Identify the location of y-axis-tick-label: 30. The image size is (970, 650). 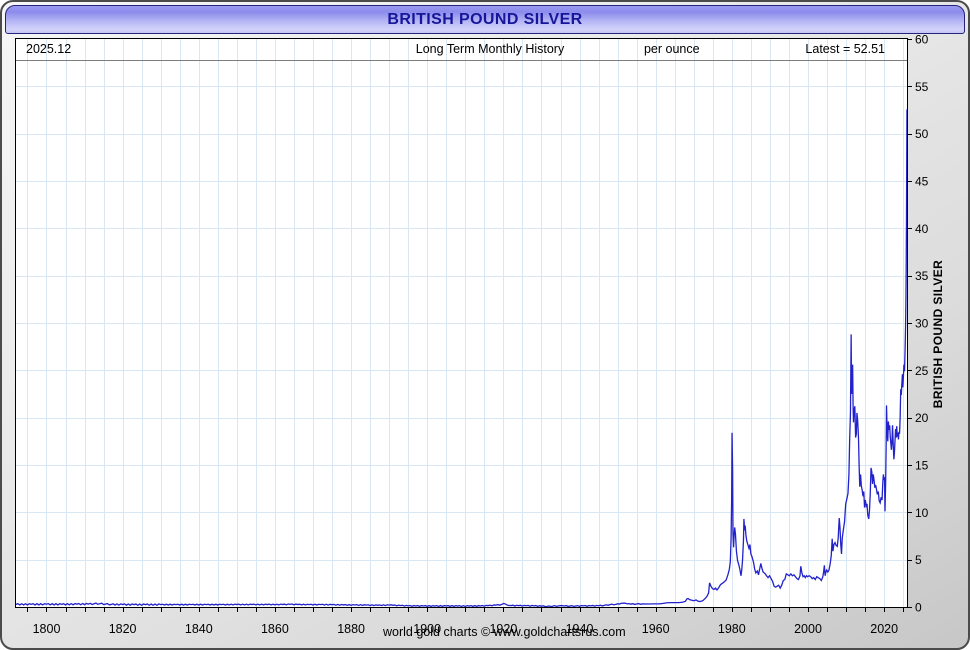
(922, 324).